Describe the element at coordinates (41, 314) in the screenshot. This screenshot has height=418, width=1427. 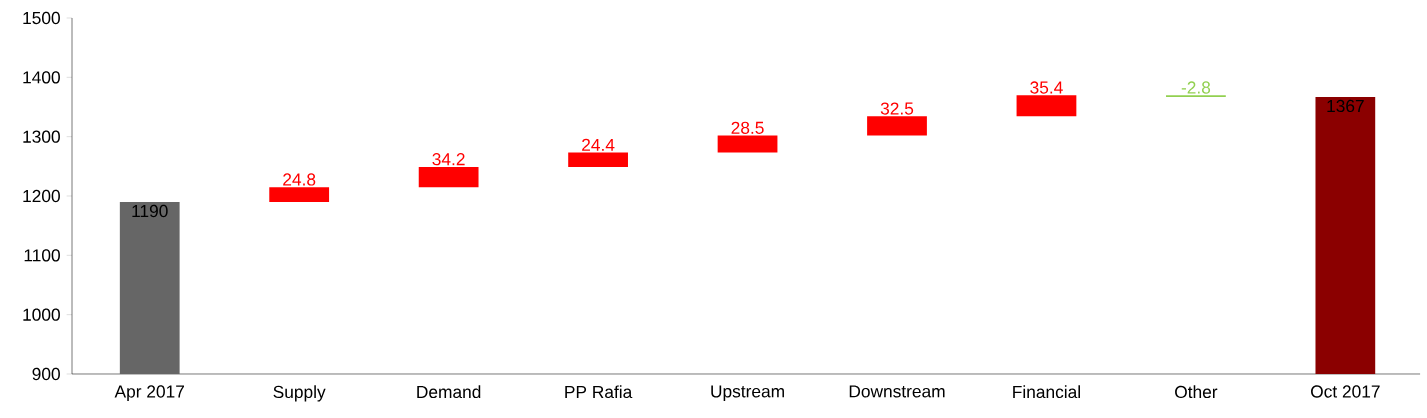
I see `y-tick-label: 1000` at that location.